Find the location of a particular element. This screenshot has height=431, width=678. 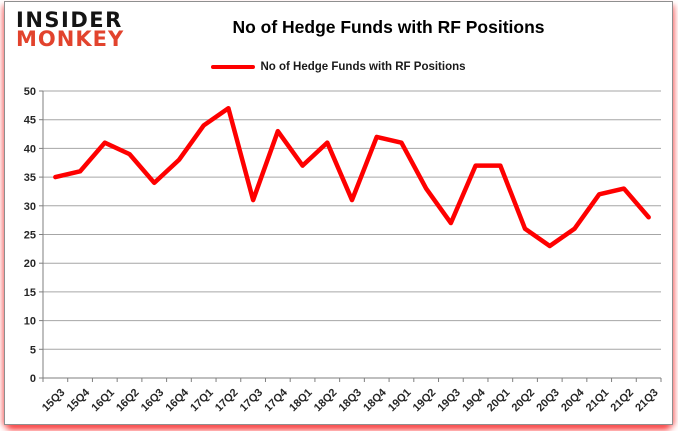

x-axis-tick-label: 16Q1 is located at coordinates (103, 401).